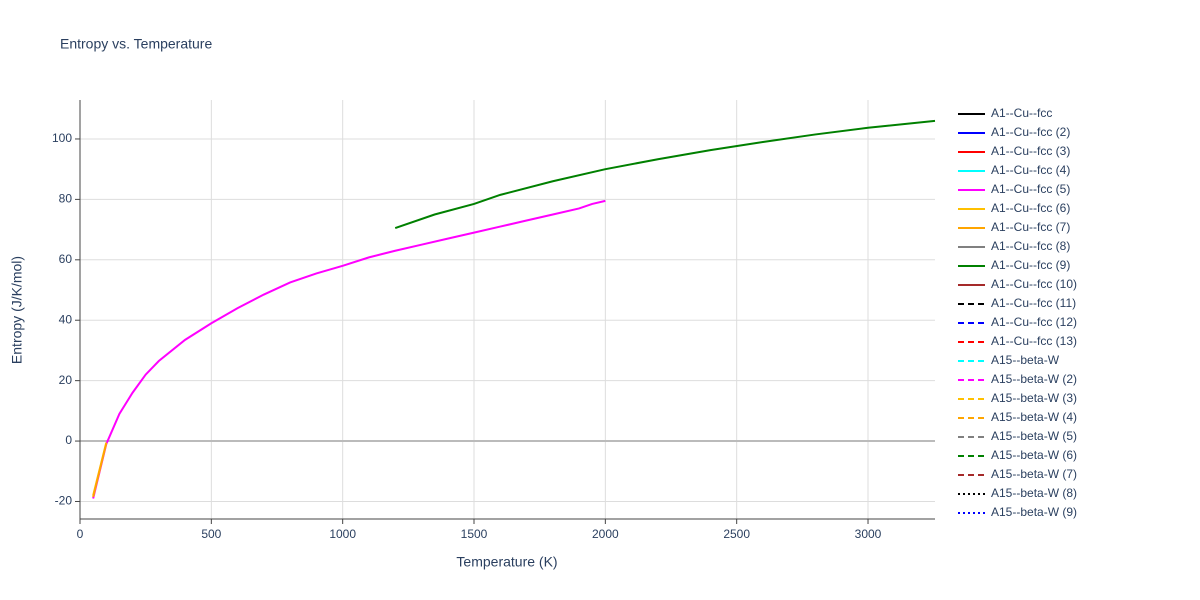 The image size is (1200, 600). I want to click on x-tick-label: 500, so click(211, 534).